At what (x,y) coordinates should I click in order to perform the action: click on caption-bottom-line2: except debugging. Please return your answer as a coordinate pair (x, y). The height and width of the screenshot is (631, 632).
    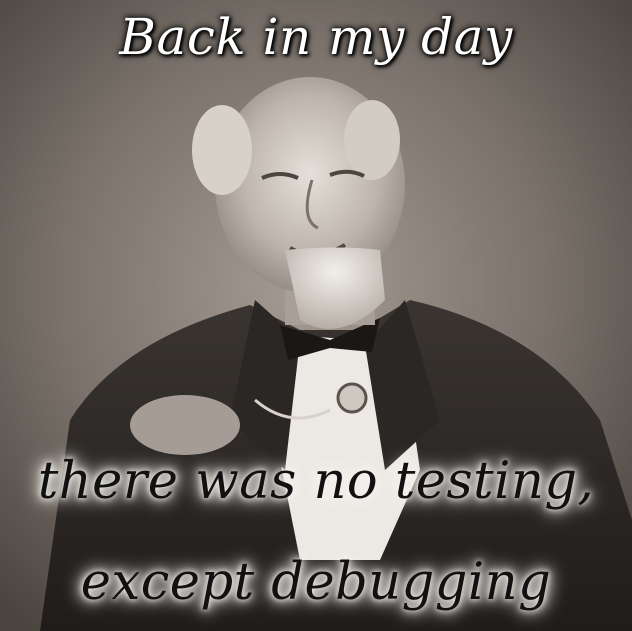
    Looking at the image, I should click on (316, 582).